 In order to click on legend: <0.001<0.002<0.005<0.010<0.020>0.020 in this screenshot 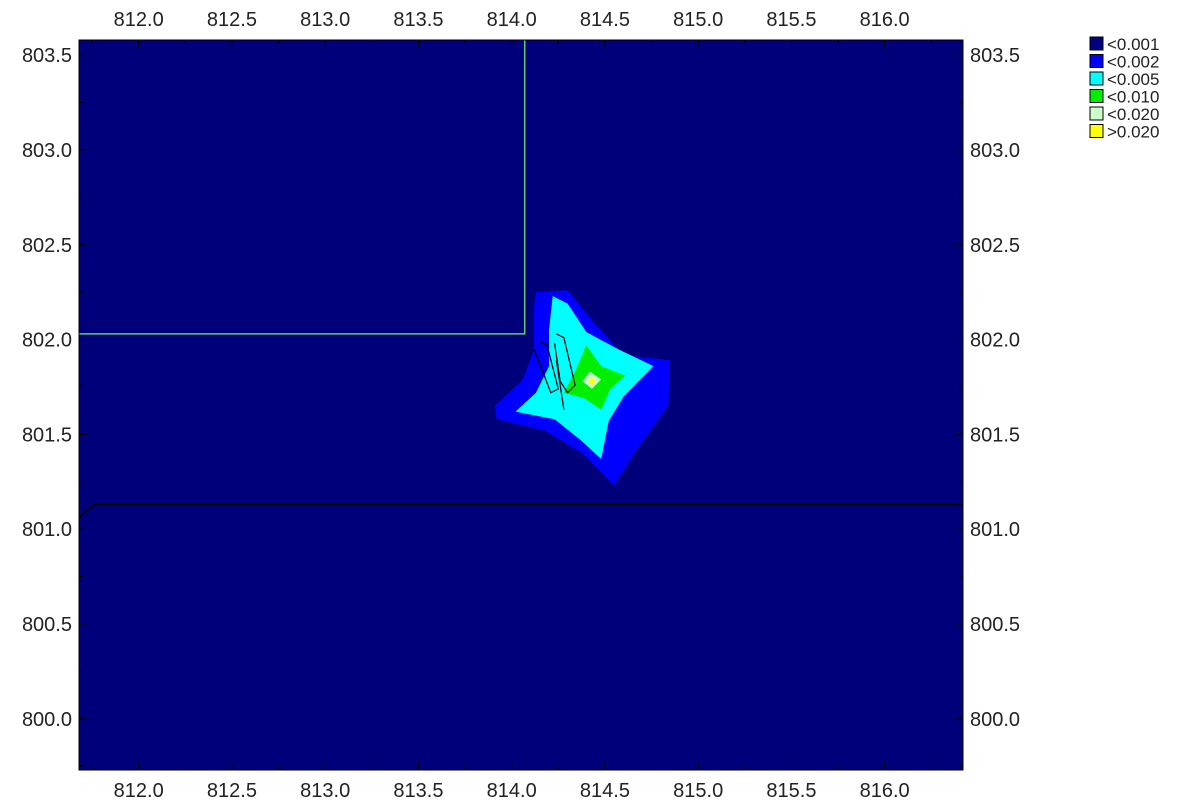, I will do `click(1124, 88)`.